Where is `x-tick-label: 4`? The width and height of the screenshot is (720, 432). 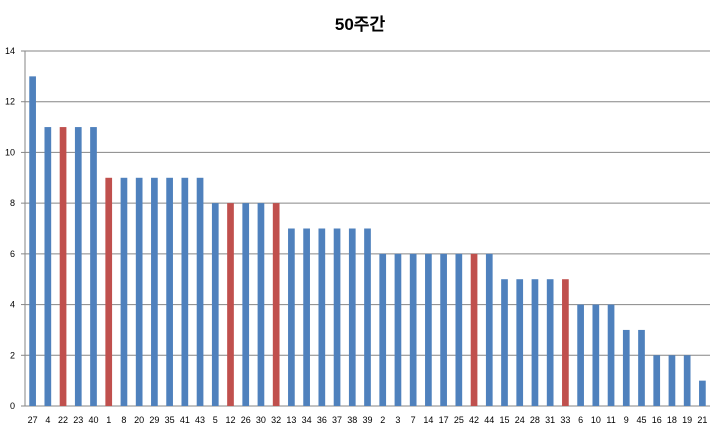
x-tick-label: 4 is located at coordinates (47, 420).